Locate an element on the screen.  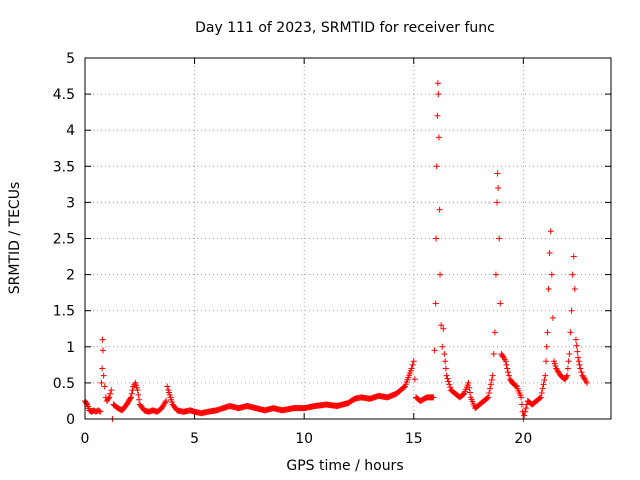
y-tick-label: 2.5 is located at coordinates (64, 240).